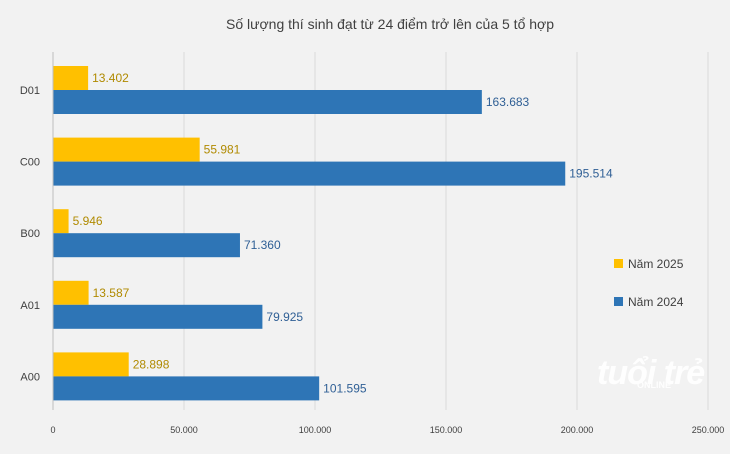 This screenshot has height=454, width=730. Describe the element at coordinates (649, 283) in the screenshot. I see `legend: Năm 2025 Năm 2024` at that location.